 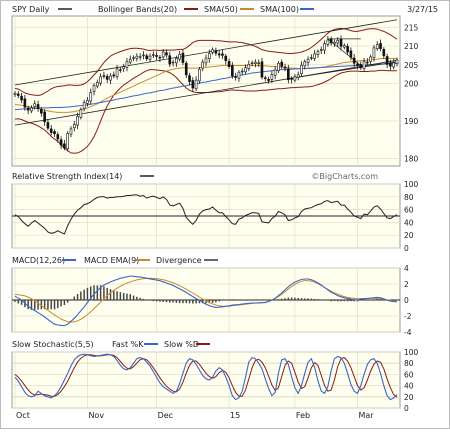 I want to click on stochastic-panel, so click(x=206, y=380).